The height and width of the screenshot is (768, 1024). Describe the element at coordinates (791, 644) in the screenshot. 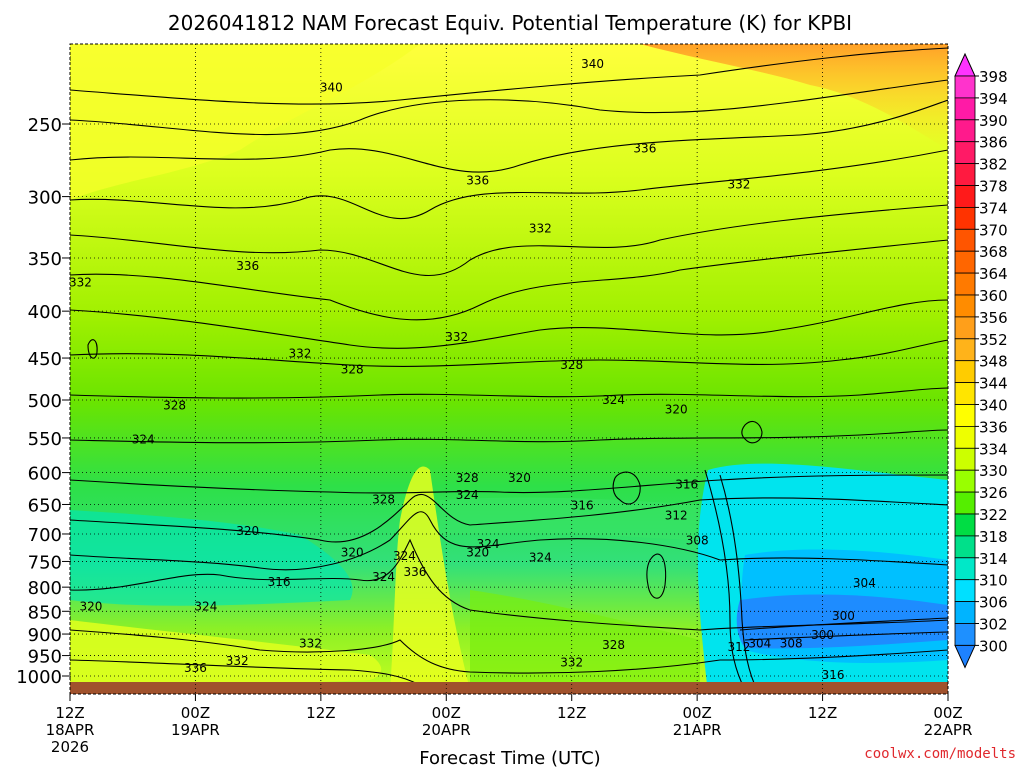

I see `contour-label: 308` at that location.